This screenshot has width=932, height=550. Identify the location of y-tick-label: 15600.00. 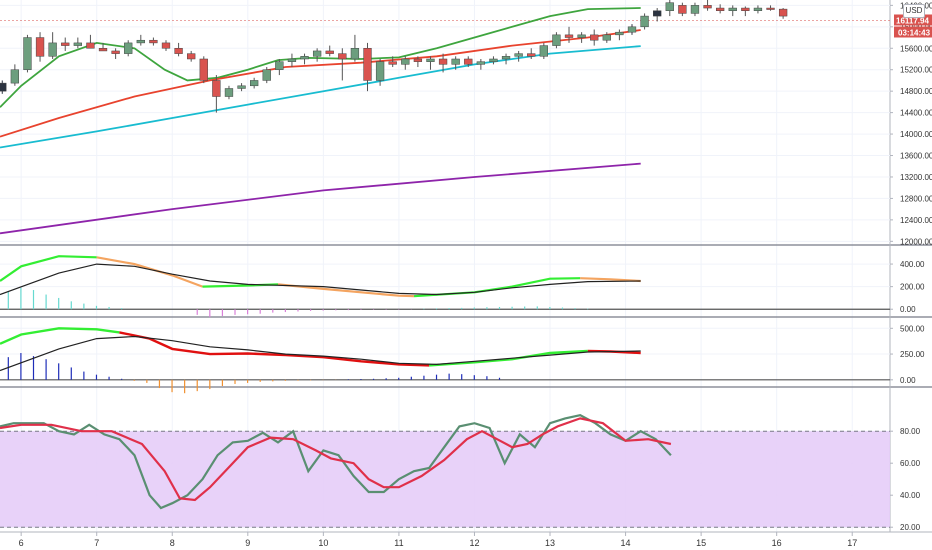
(916, 48).